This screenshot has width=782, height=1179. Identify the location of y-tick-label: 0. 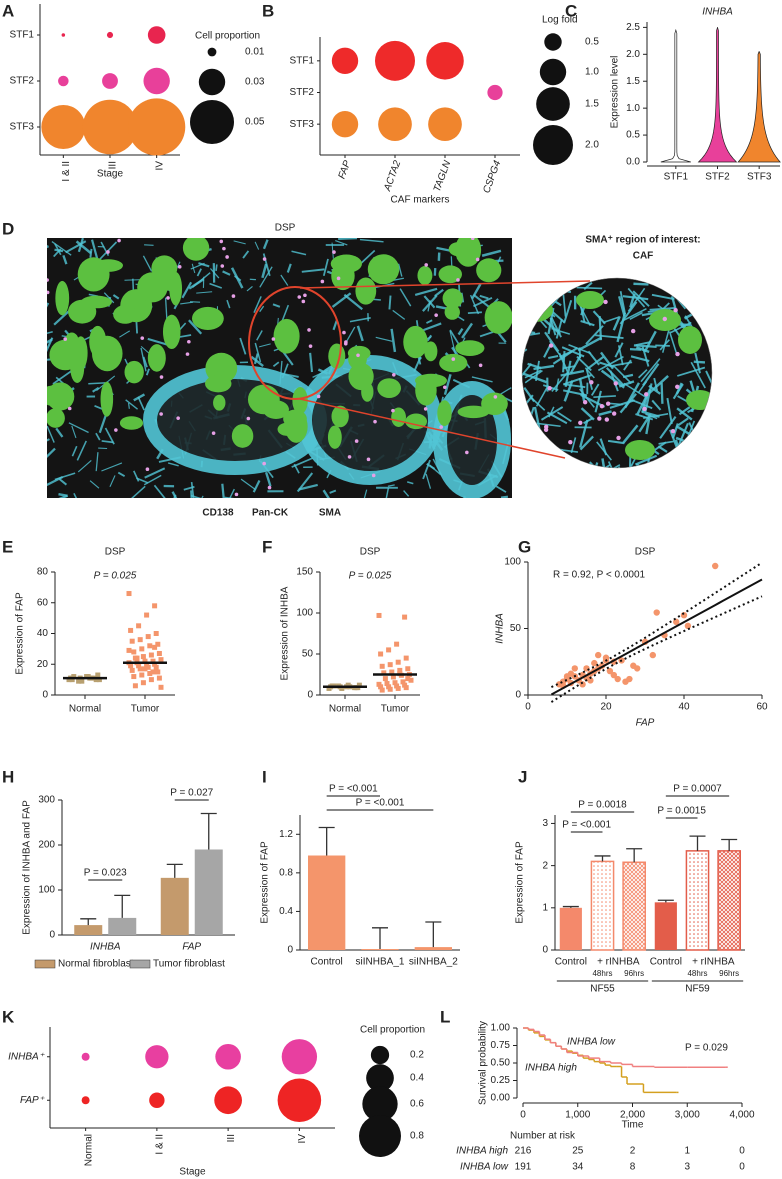
(52, 935).